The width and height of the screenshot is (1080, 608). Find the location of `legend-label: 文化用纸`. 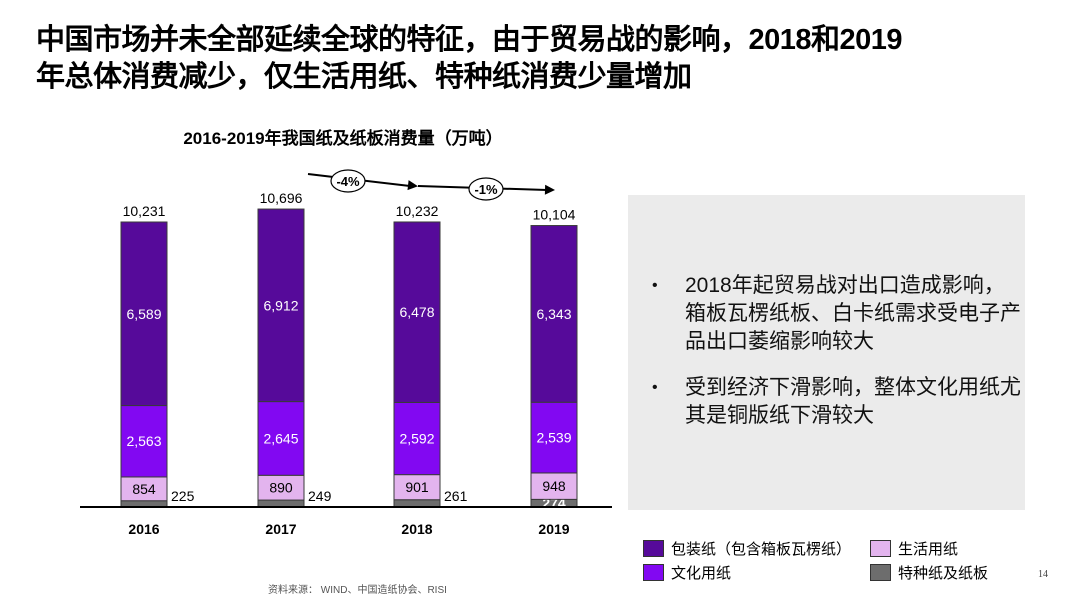

legend-label: 文化用纸 is located at coordinates (701, 573).